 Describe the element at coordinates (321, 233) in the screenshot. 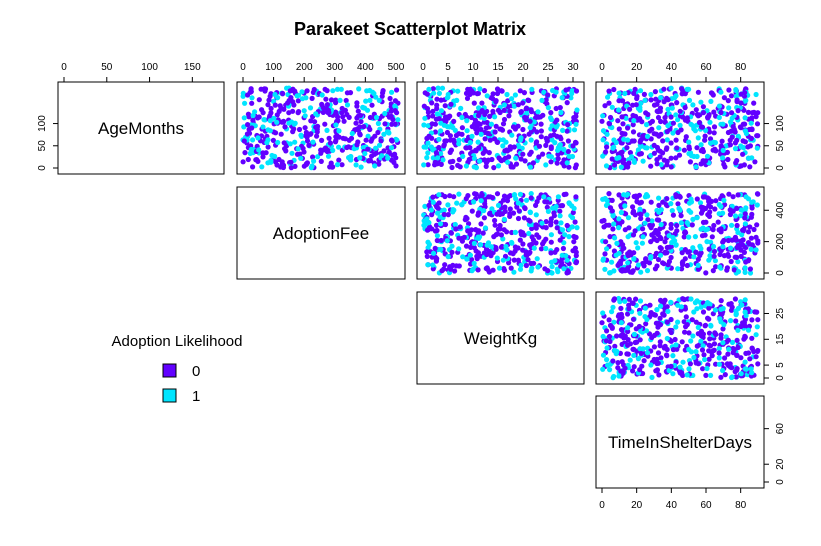

I see `panel-border` at that location.